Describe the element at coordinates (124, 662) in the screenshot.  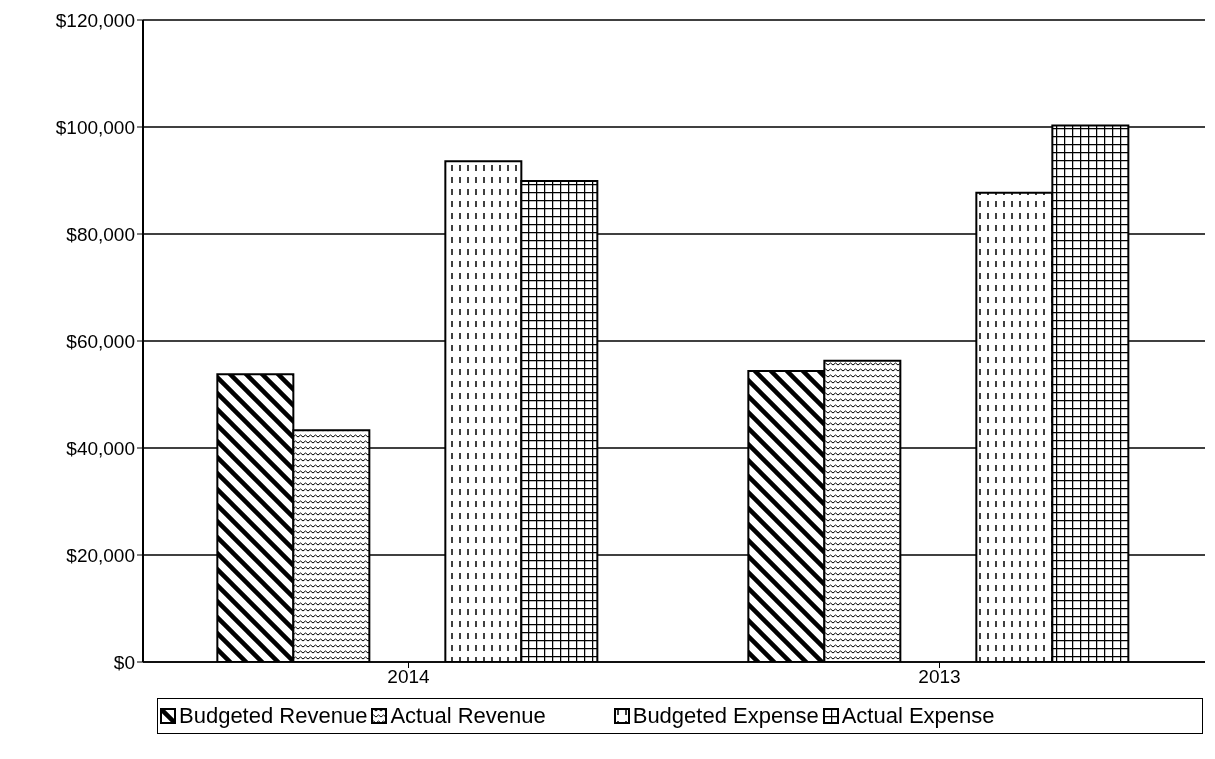
I see `y-tick-label: $0` at that location.